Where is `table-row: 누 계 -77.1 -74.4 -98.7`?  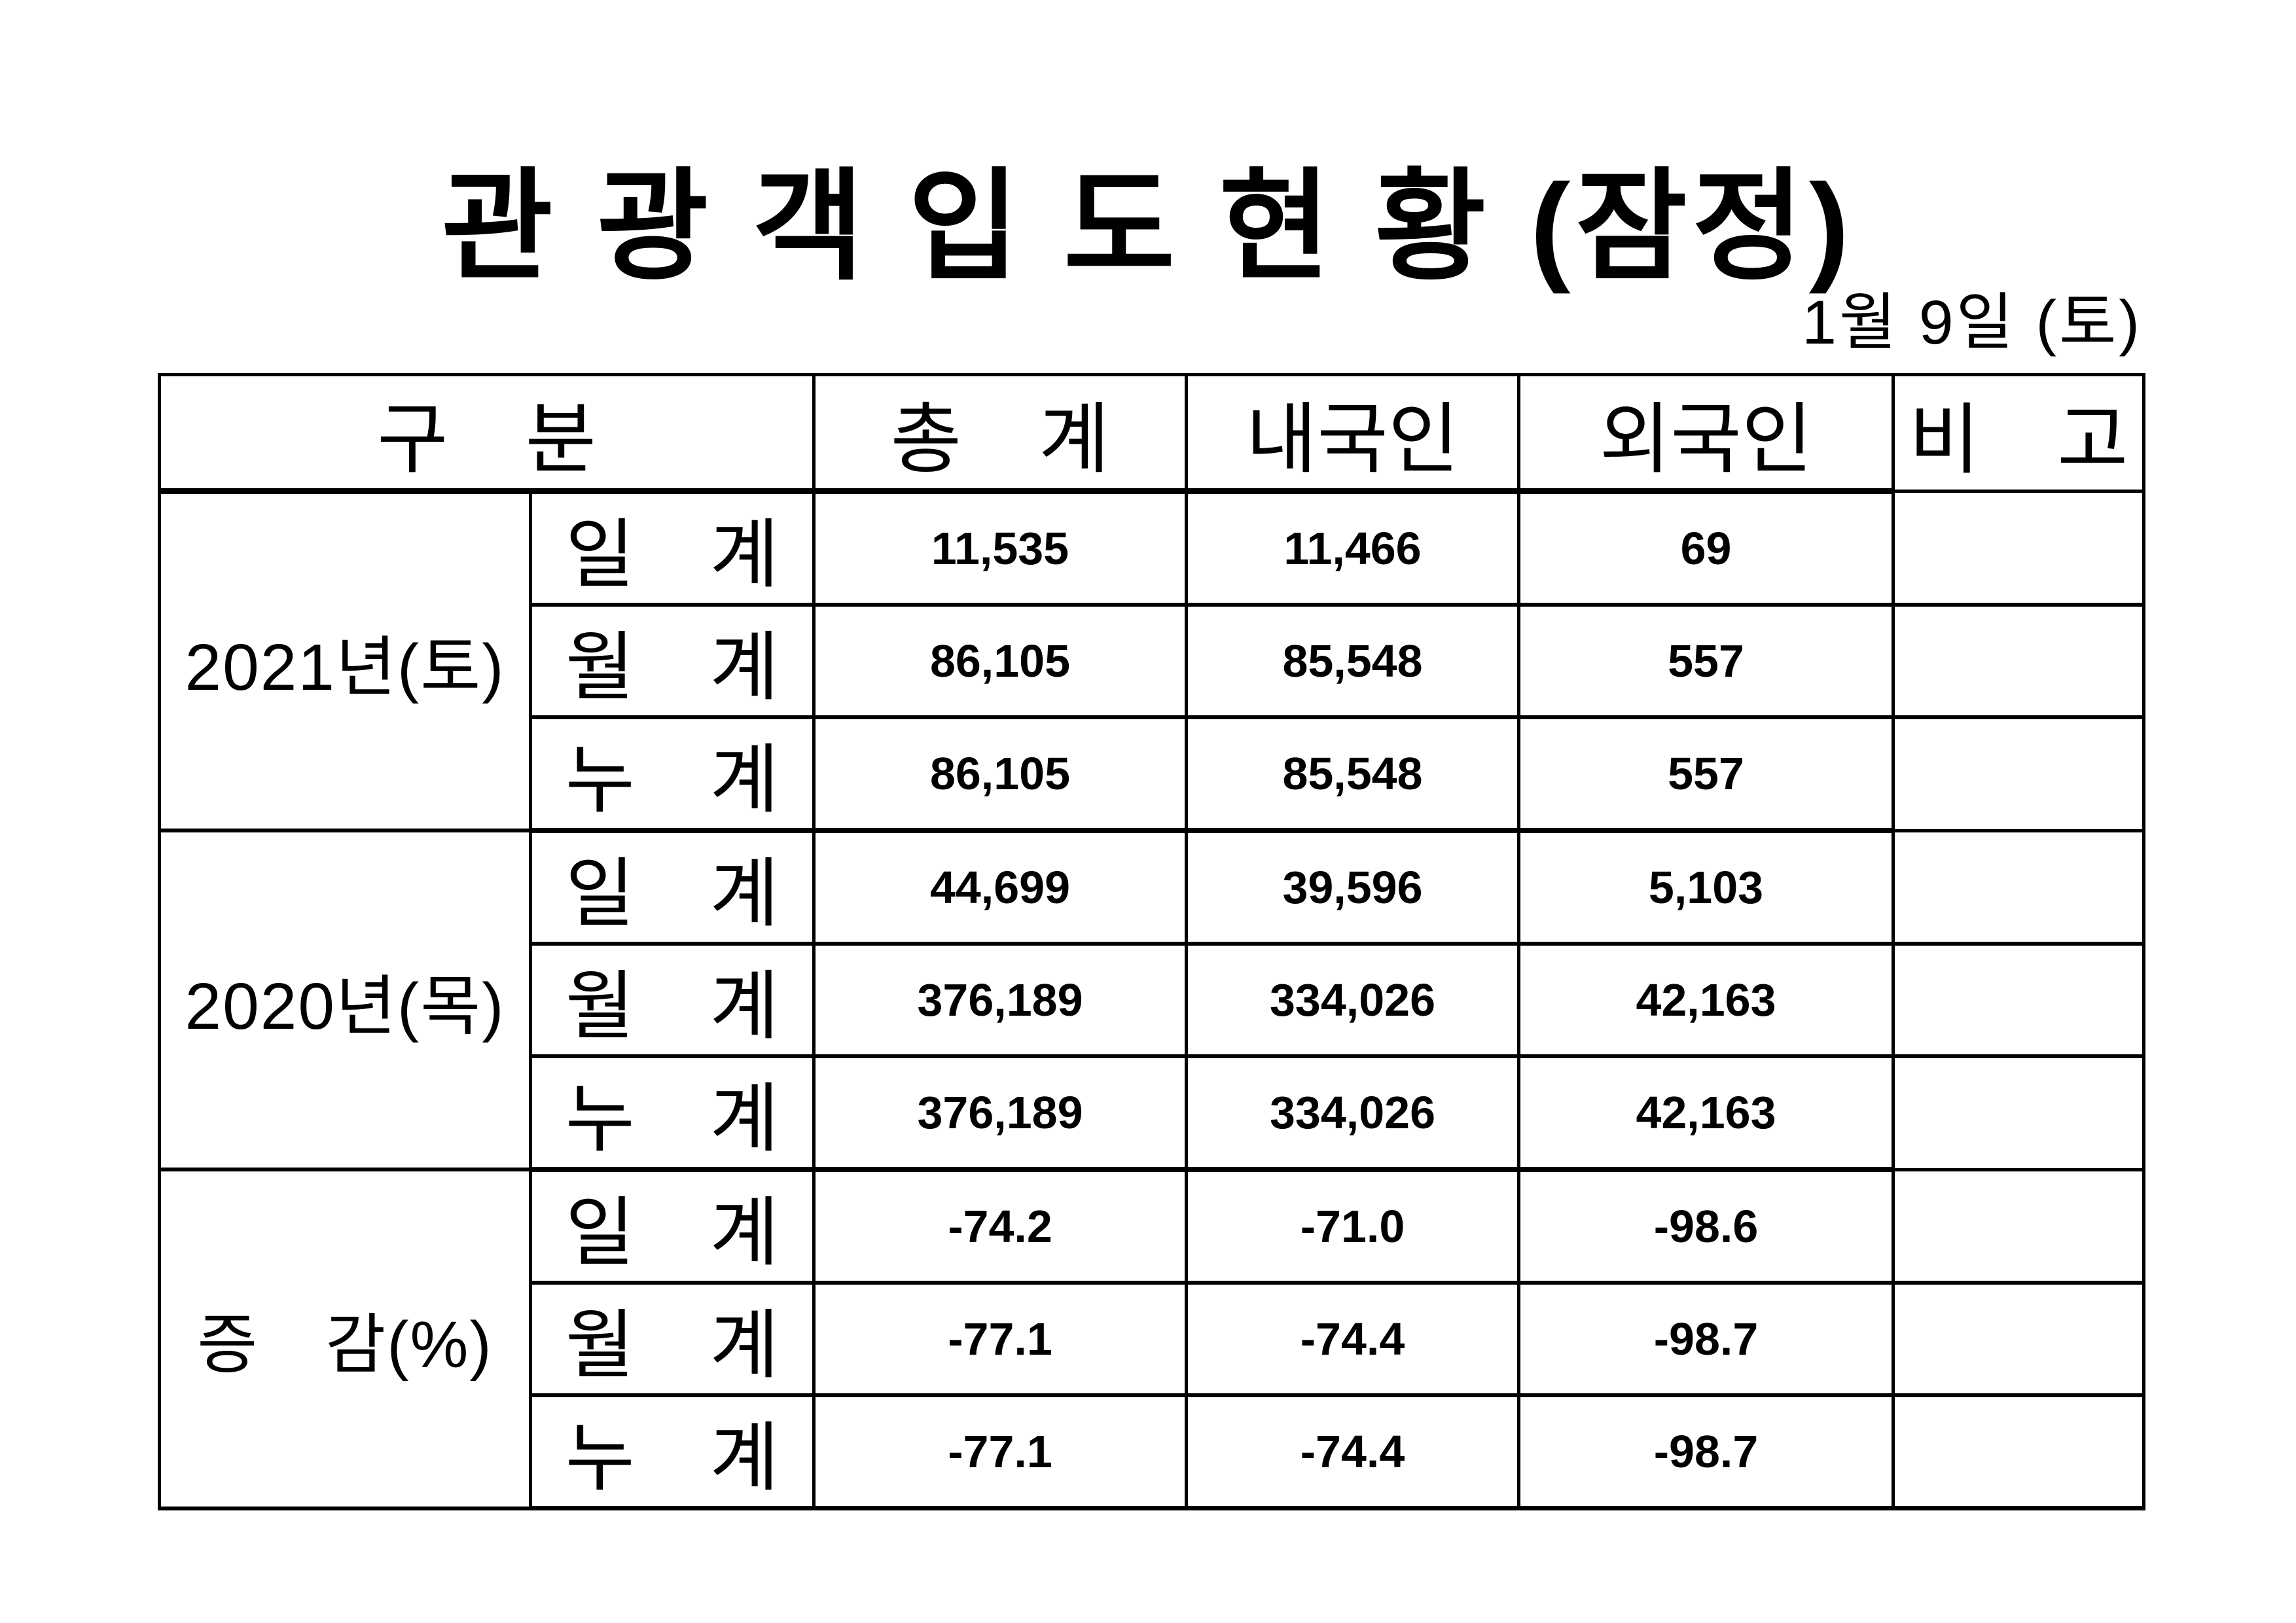 table-row: 누 계 -77.1 -74.4 -98.7 is located at coordinates (1152, 1451).